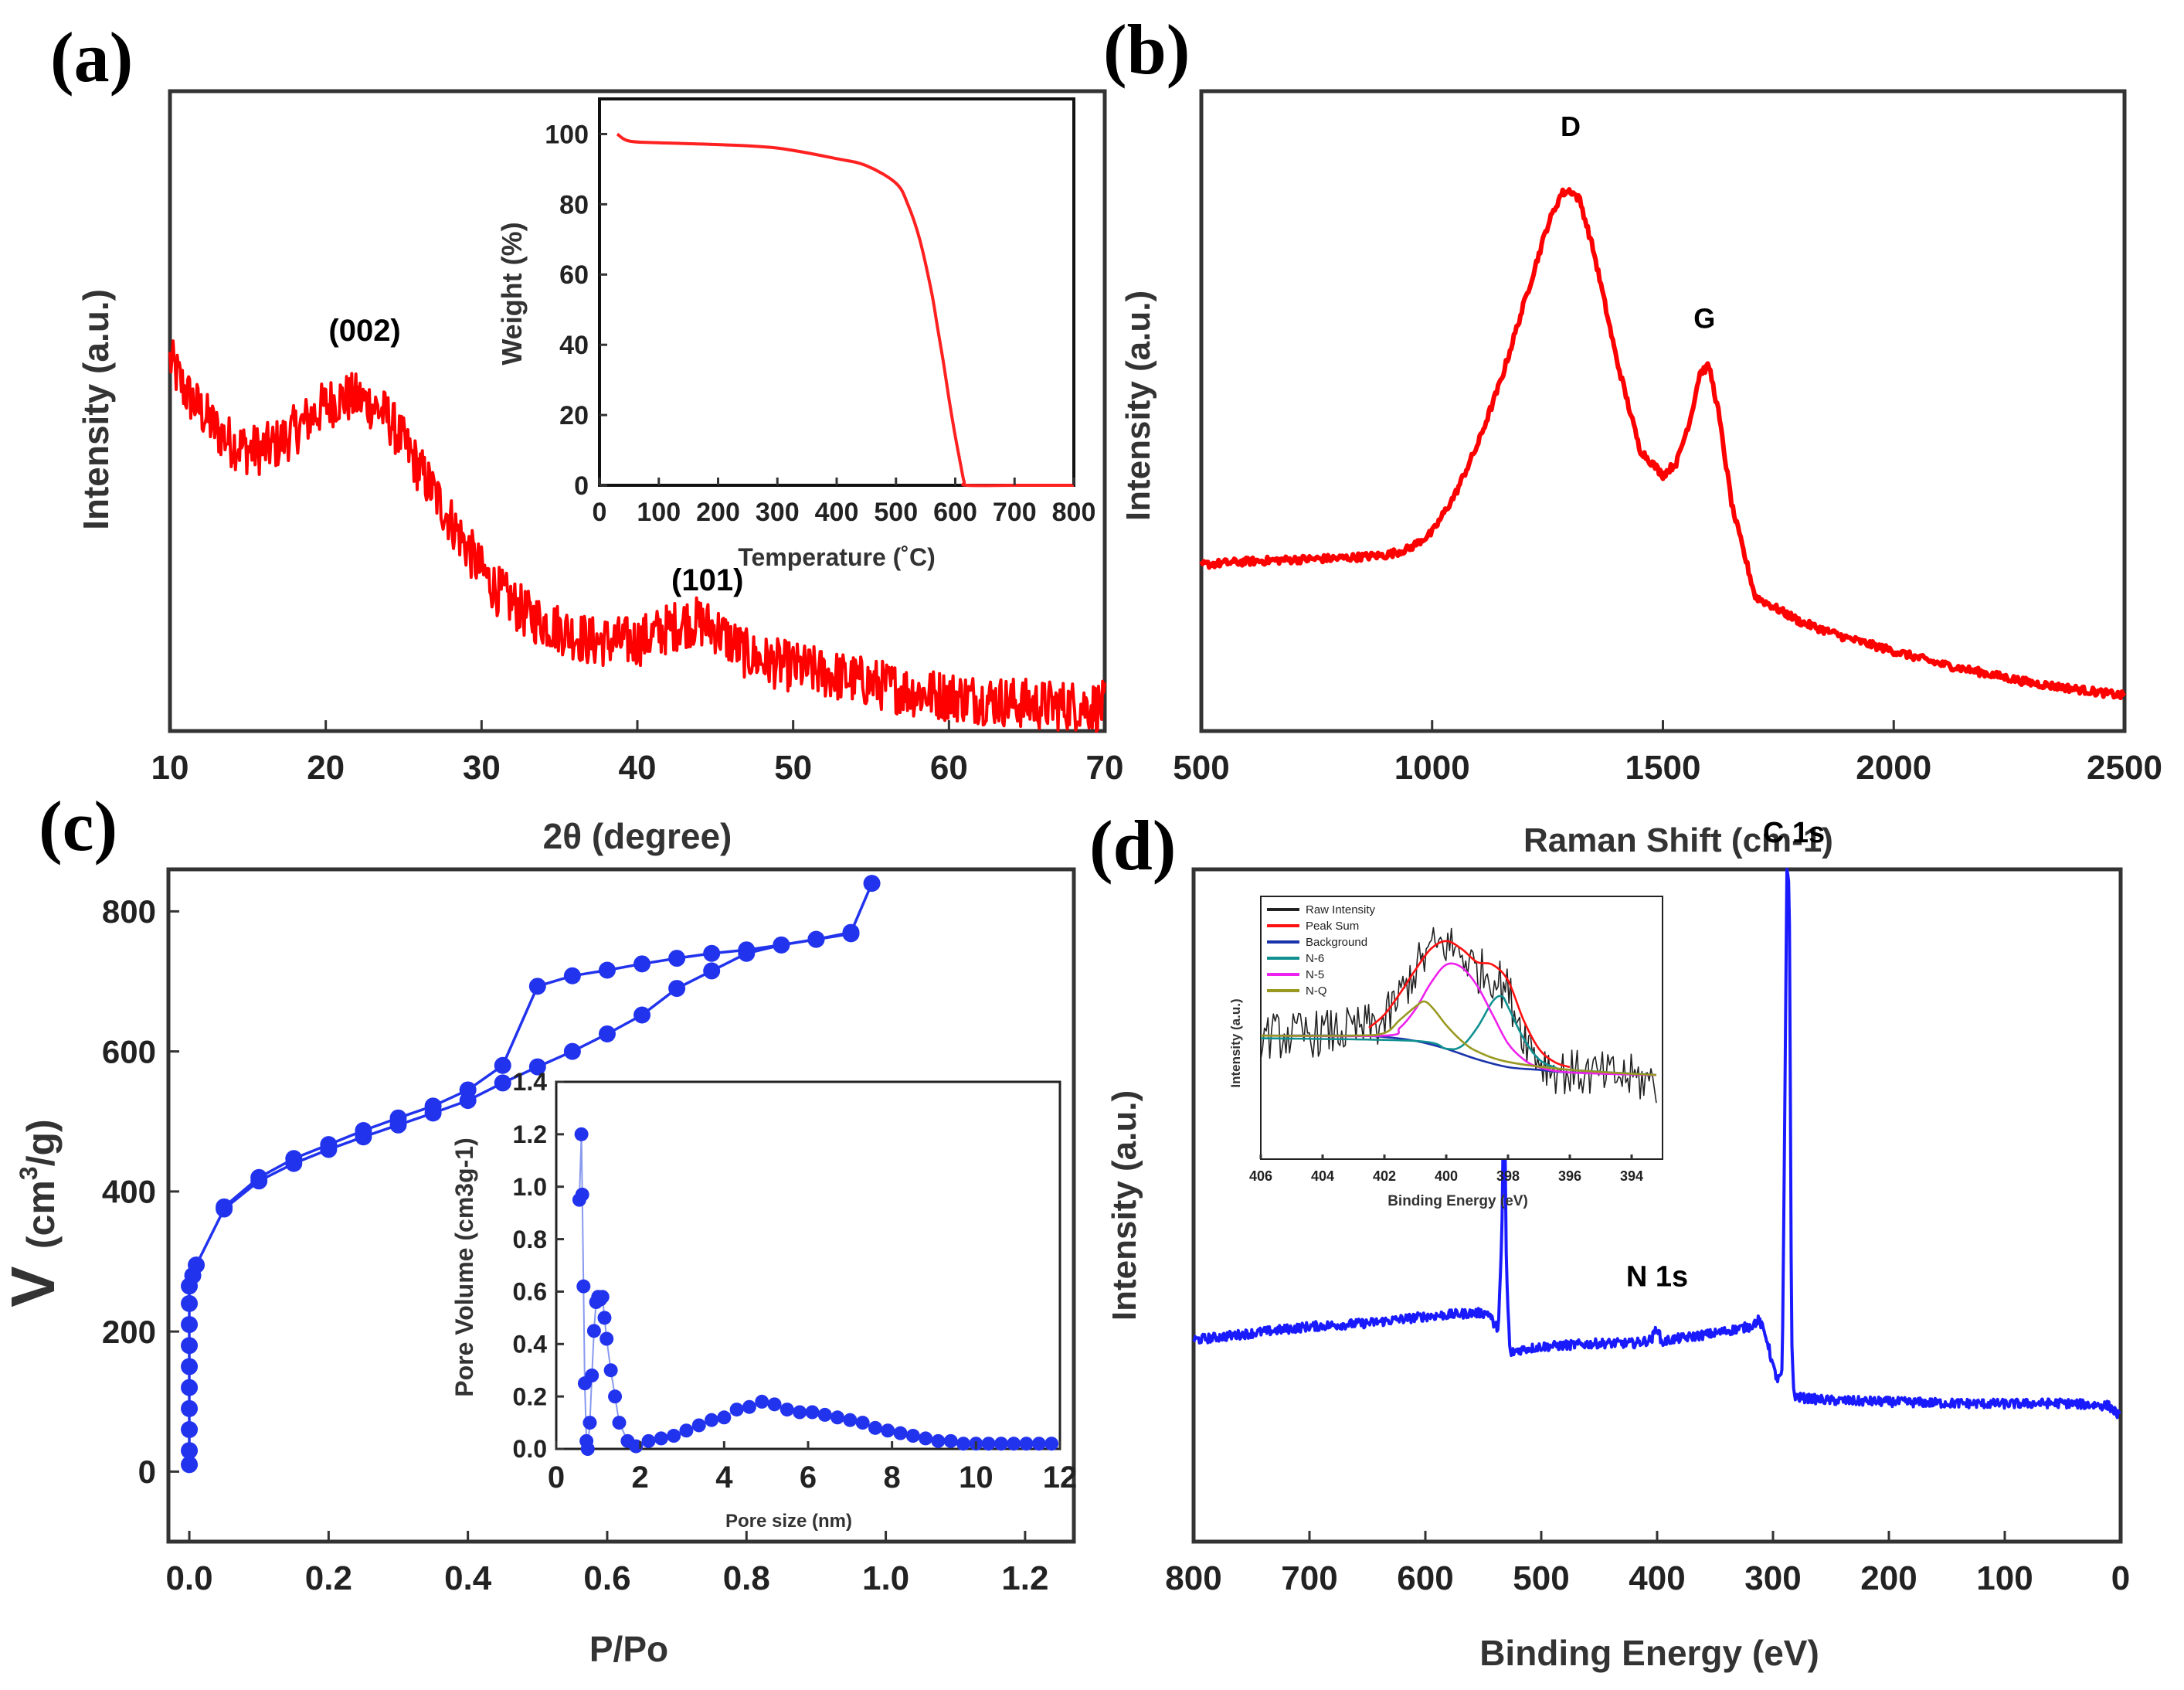 This screenshot has height=1690, width=2184. What do you see at coordinates (129, 1332) in the screenshot?
I see `panel-c-ytick-label: 200` at bounding box center [129, 1332].